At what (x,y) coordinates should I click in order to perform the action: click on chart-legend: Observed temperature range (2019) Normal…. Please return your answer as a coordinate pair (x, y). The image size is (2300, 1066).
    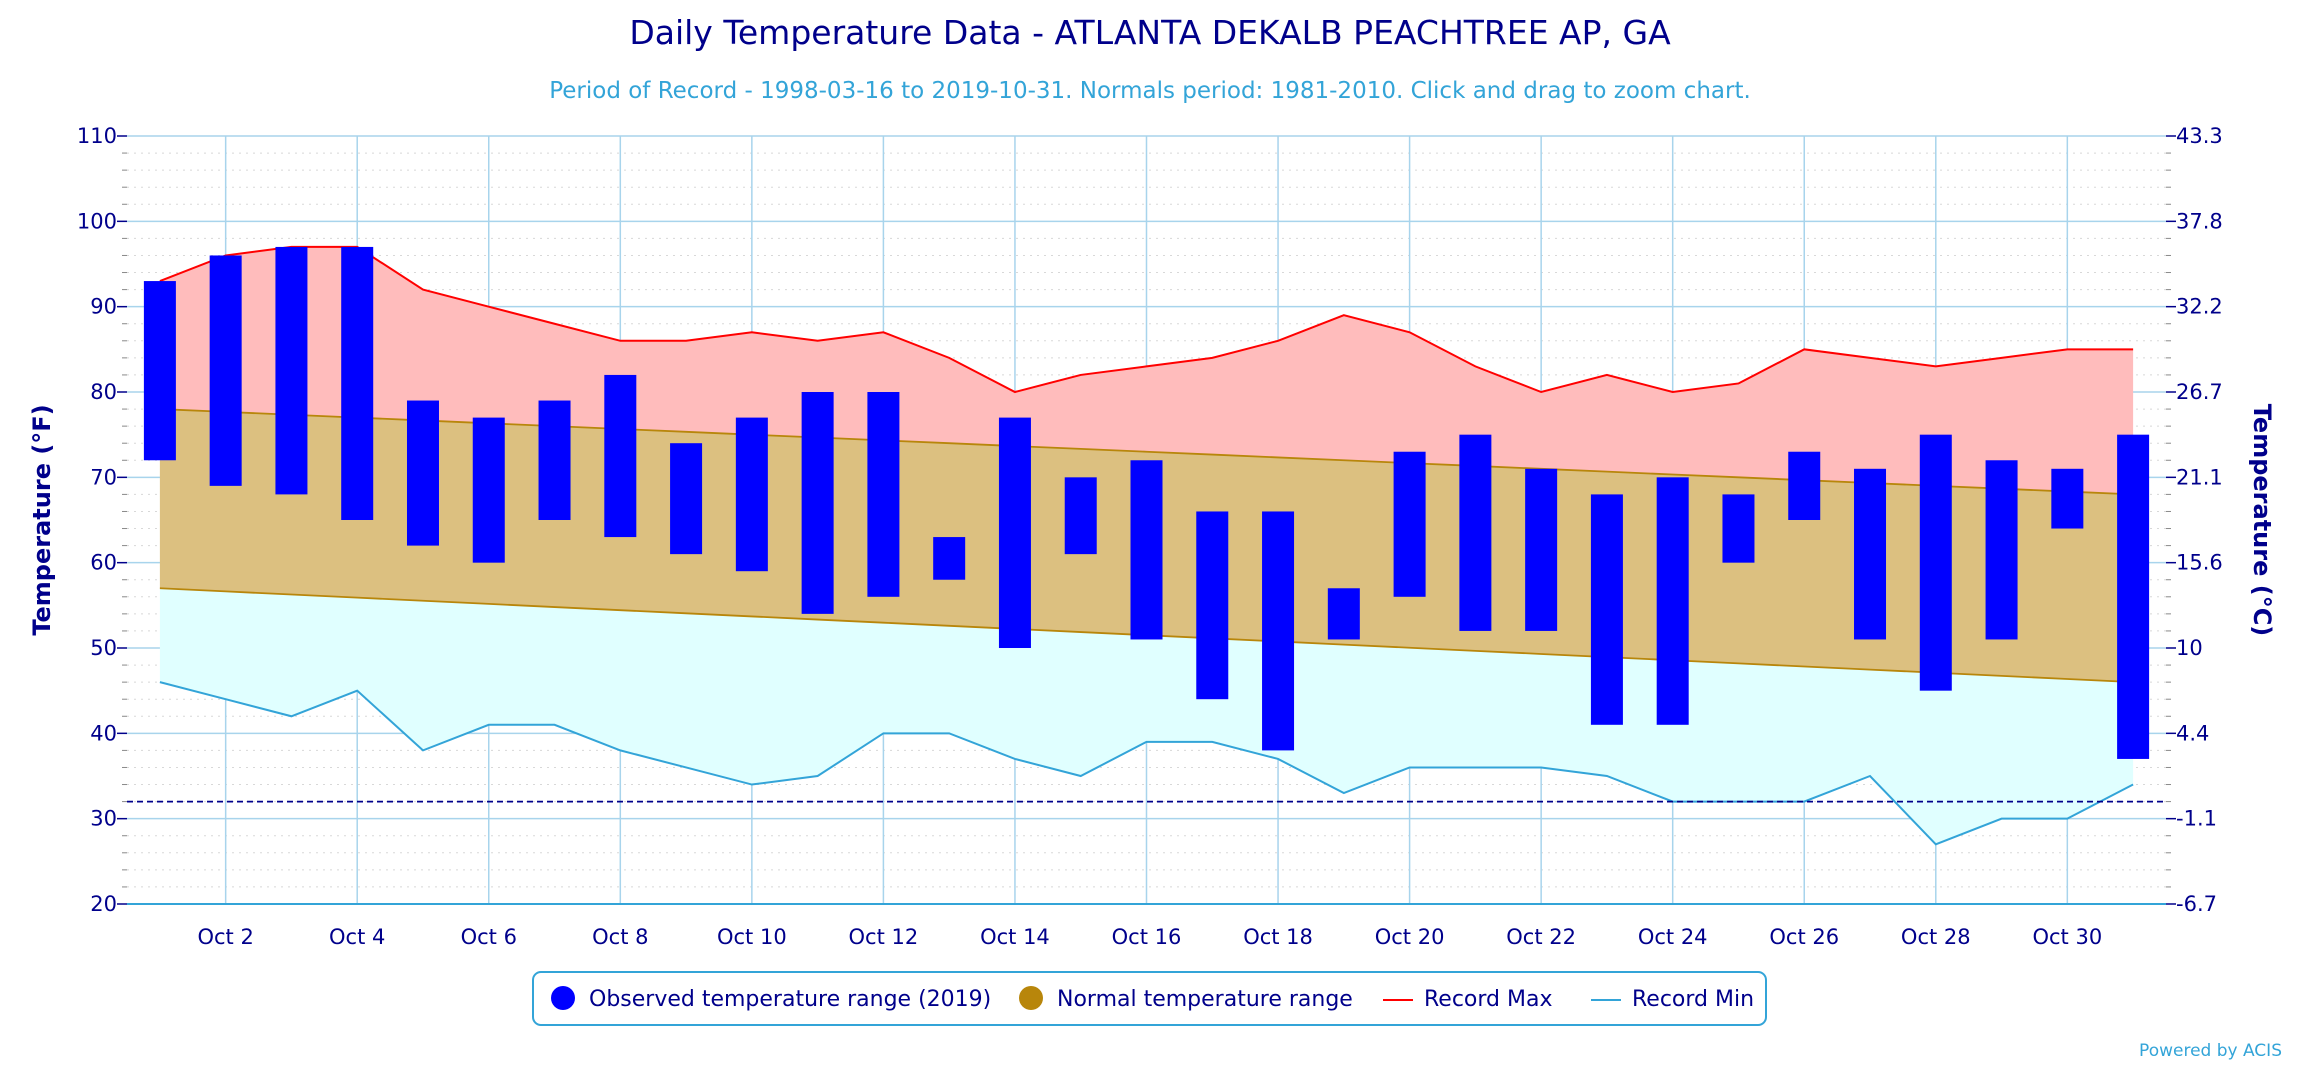
    Looking at the image, I should click on (1149, 998).